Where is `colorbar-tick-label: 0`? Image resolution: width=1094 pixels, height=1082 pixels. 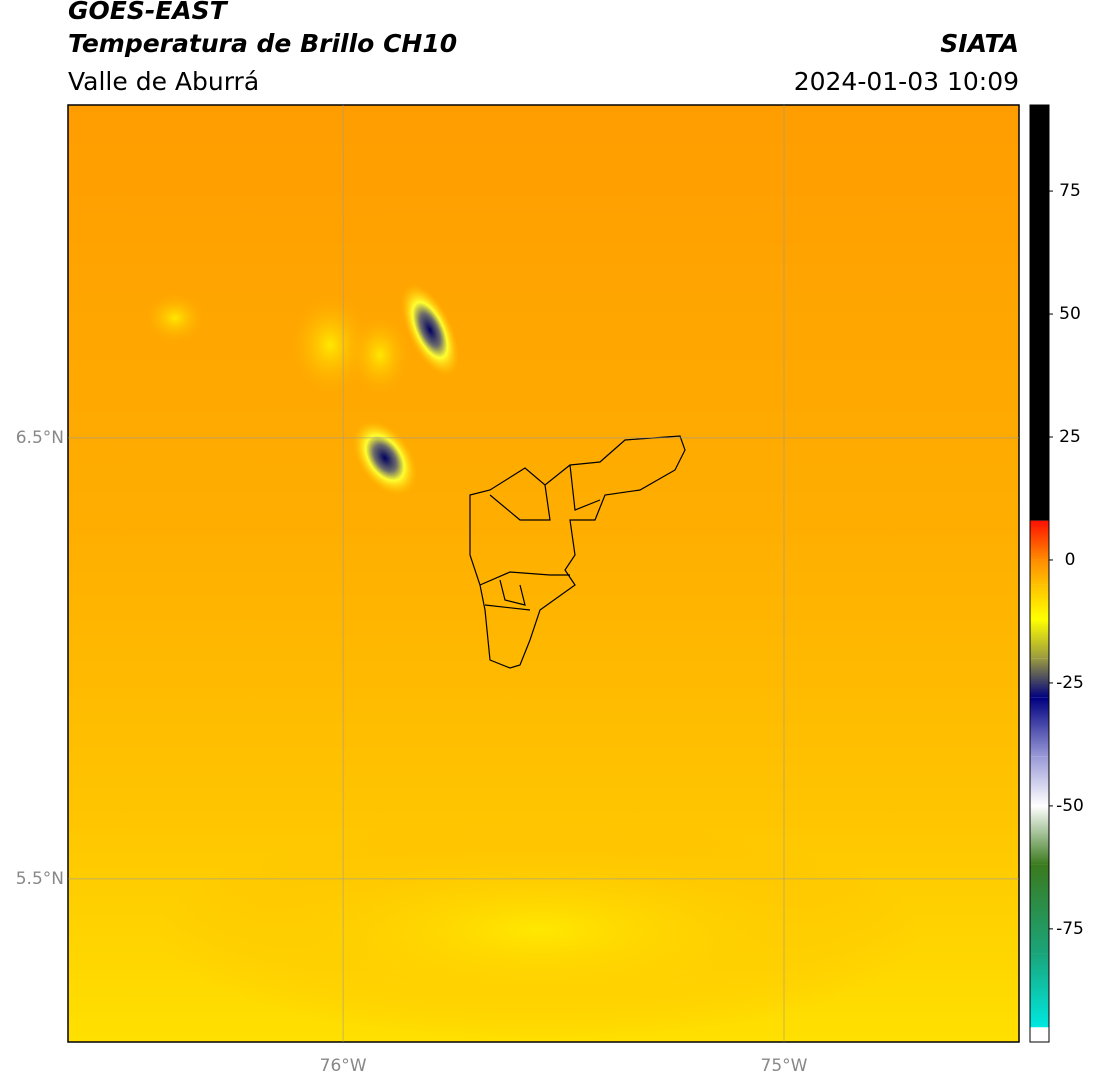
colorbar-tick-label: 0 is located at coordinates (1070, 560).